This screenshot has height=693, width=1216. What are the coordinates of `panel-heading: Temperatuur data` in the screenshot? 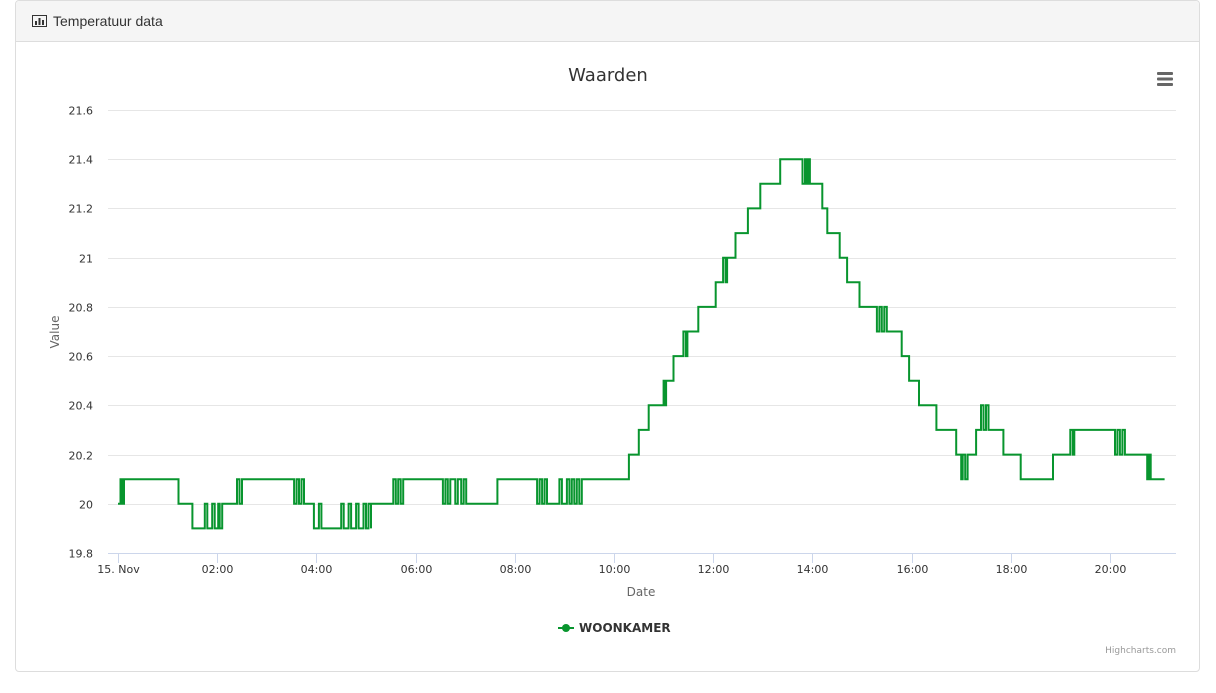 It's located at (607, 21).